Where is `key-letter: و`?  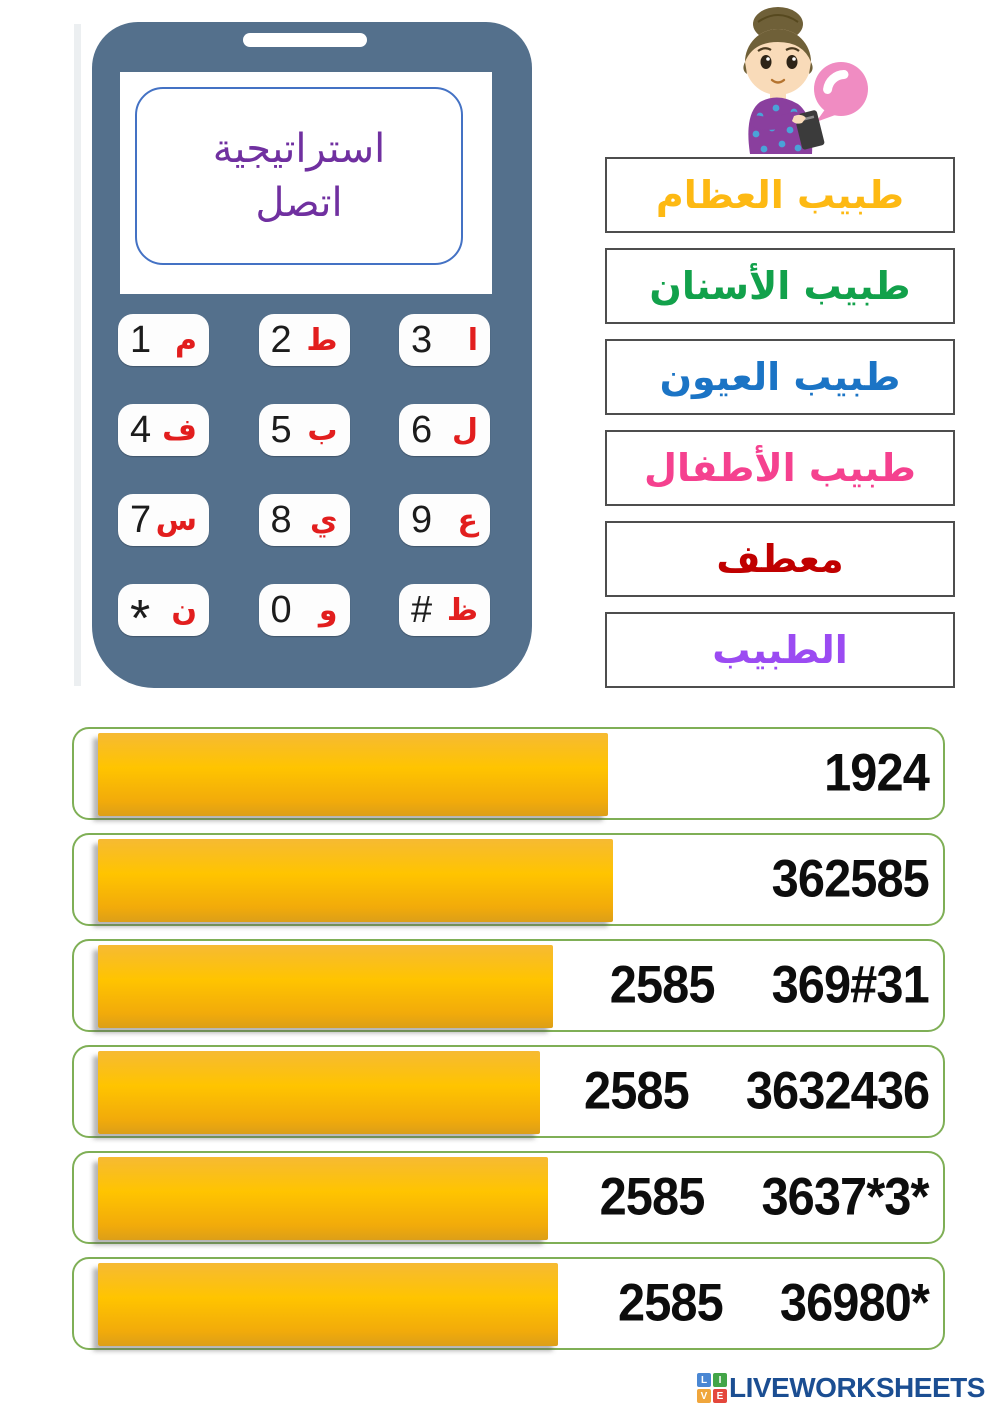 key-letter: و is located at coordinates (328, 610).